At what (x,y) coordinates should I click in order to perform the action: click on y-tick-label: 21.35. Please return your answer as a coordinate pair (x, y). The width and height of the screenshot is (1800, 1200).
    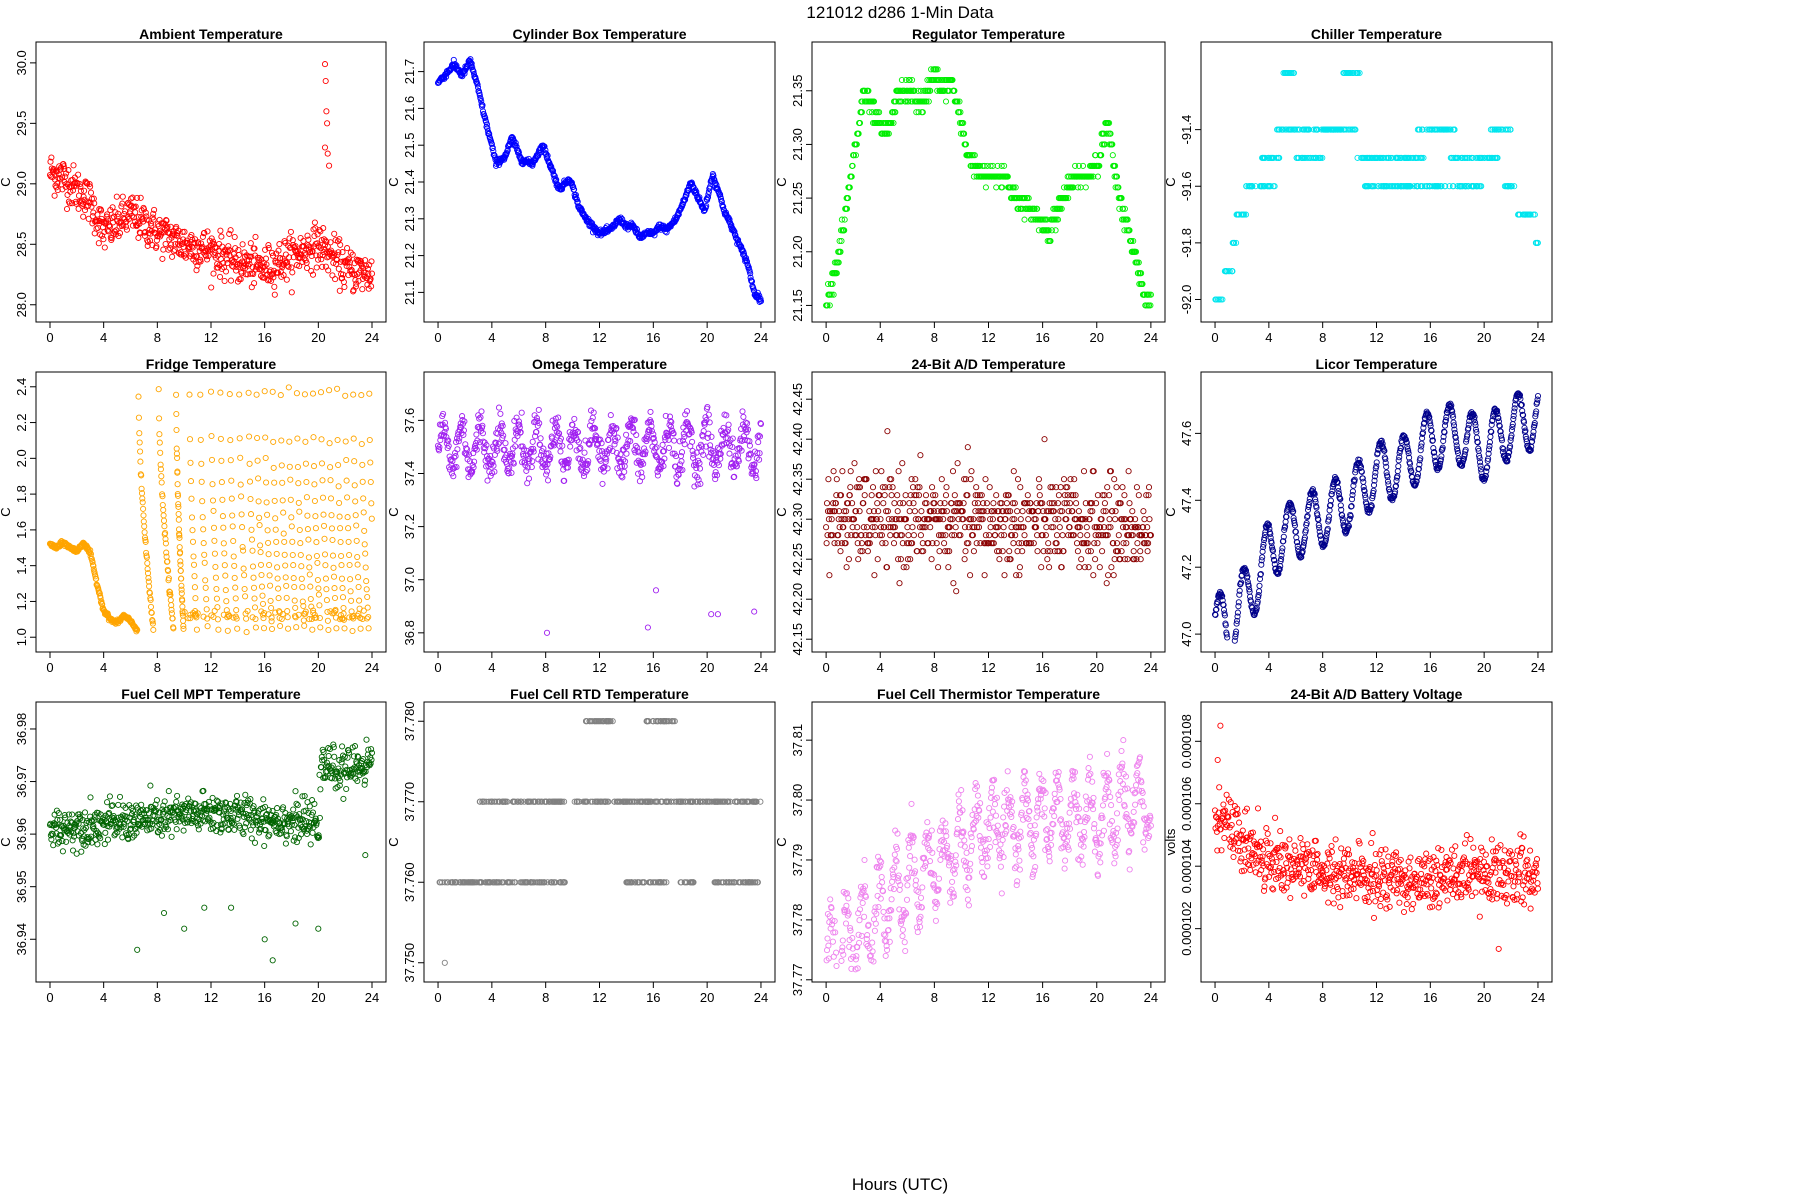
    Looking at the image, I should click on (797, 90).